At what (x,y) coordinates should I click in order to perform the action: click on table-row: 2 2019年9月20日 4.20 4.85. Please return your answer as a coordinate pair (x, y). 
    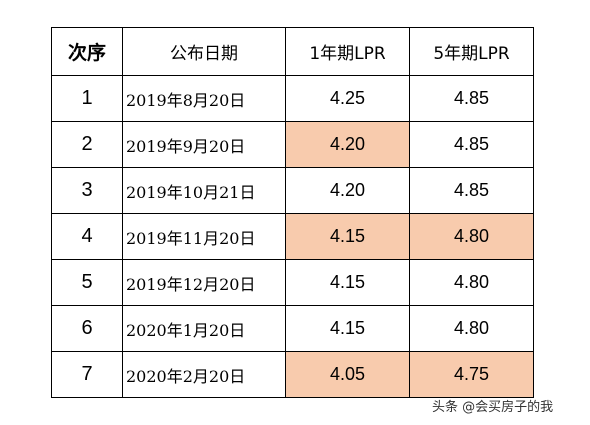
    Looking at the image, I should click on (292, 144).